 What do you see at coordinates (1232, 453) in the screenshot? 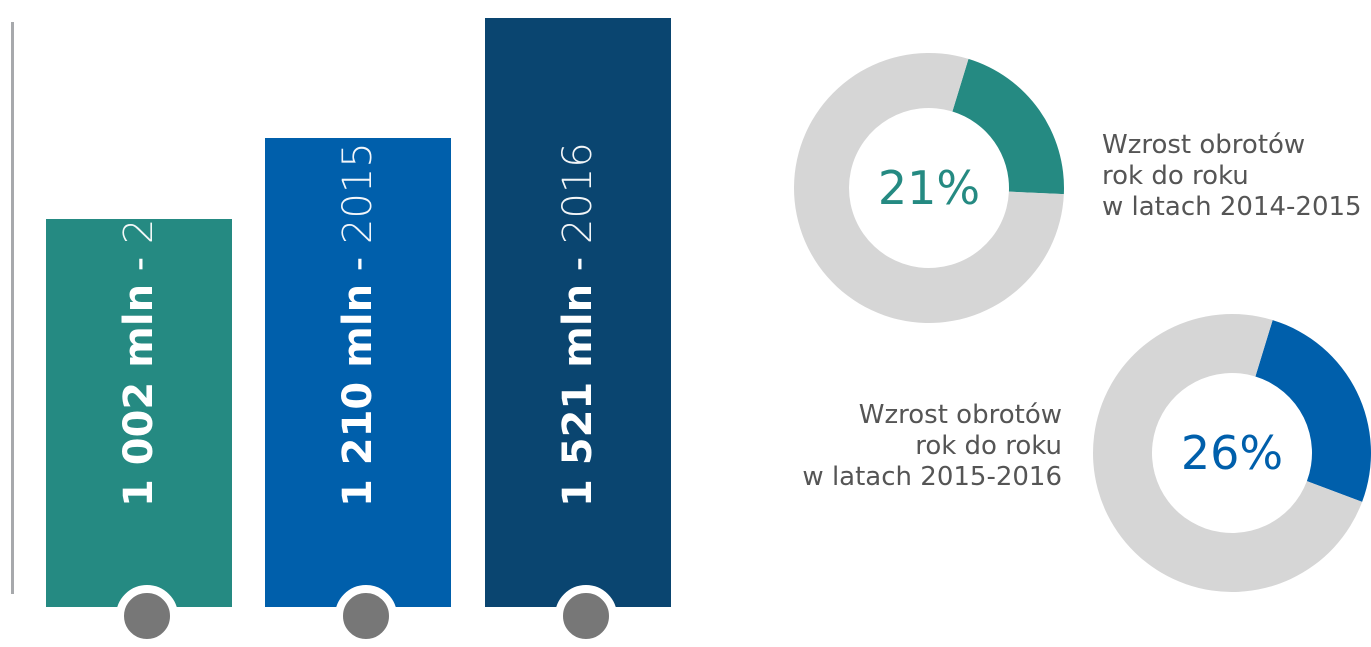
I see `donut-percent-label: 26%` at bounding box center [1232, 453].